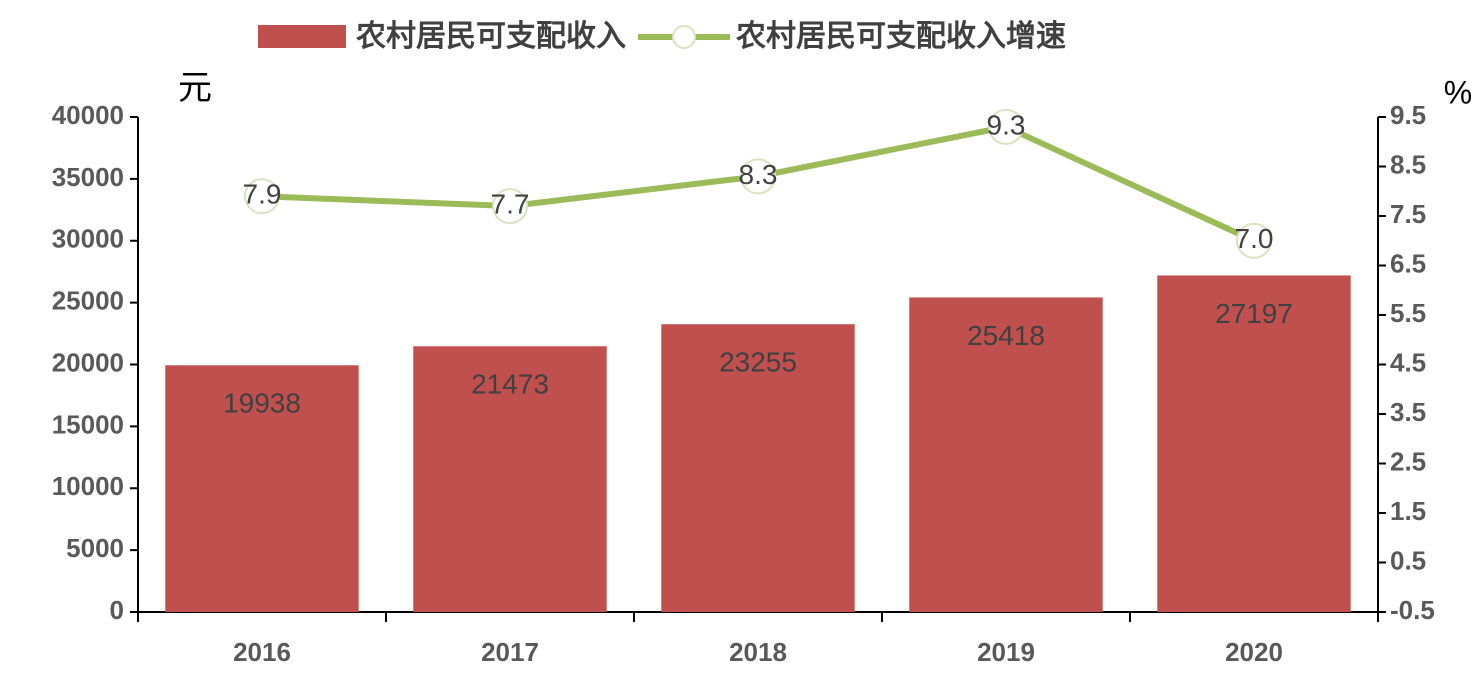  I want to click on data-label: 8.3, so click(758, 174).